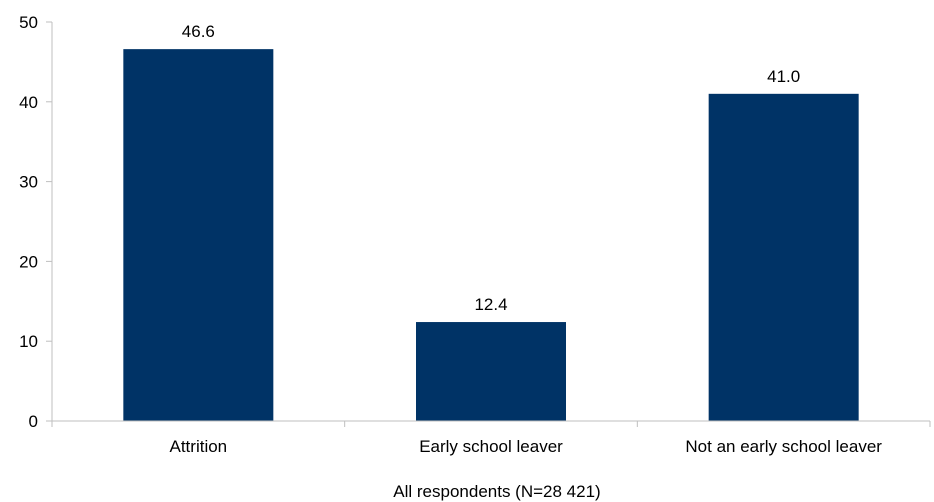  What do you see at coordinates (36, 222) in the screenshot?
I see `y-axis: 0 10 20 30 40 50` at bounding box center [36, 222].